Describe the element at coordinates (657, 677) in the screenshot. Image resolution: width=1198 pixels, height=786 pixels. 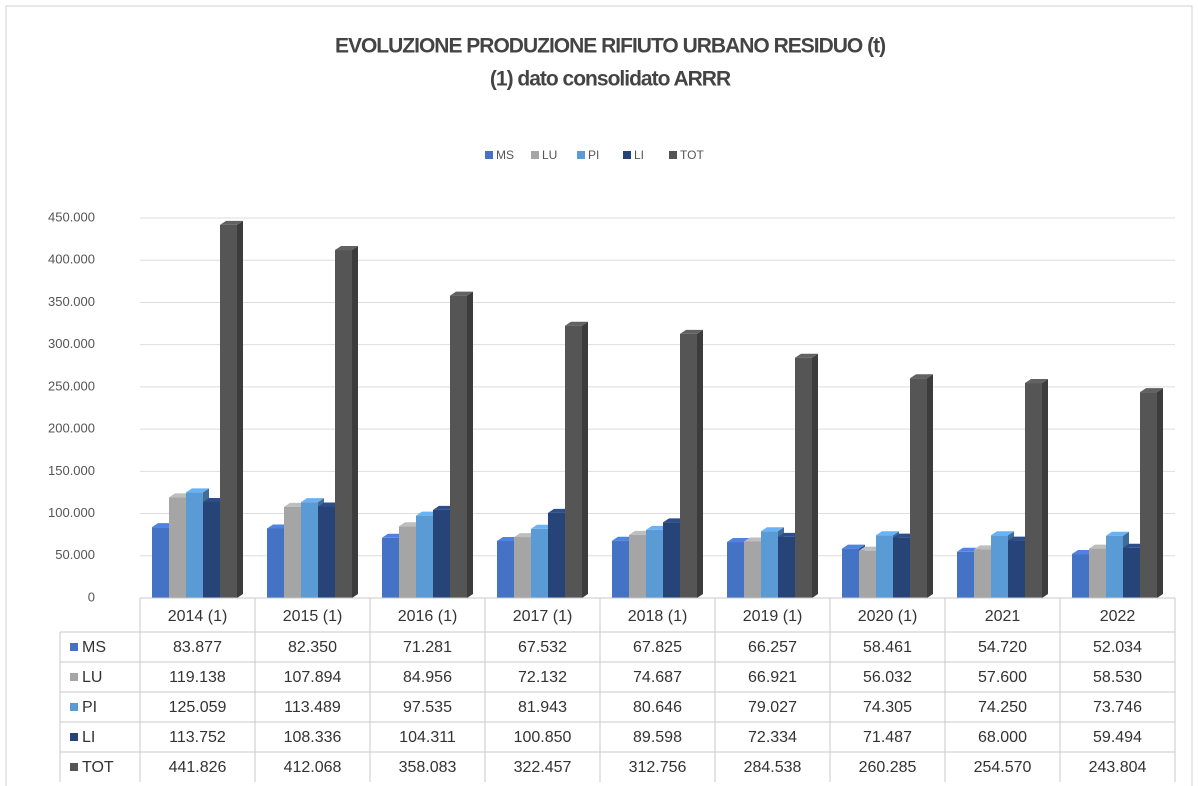
I see `table-cell: 74.687` at that location.